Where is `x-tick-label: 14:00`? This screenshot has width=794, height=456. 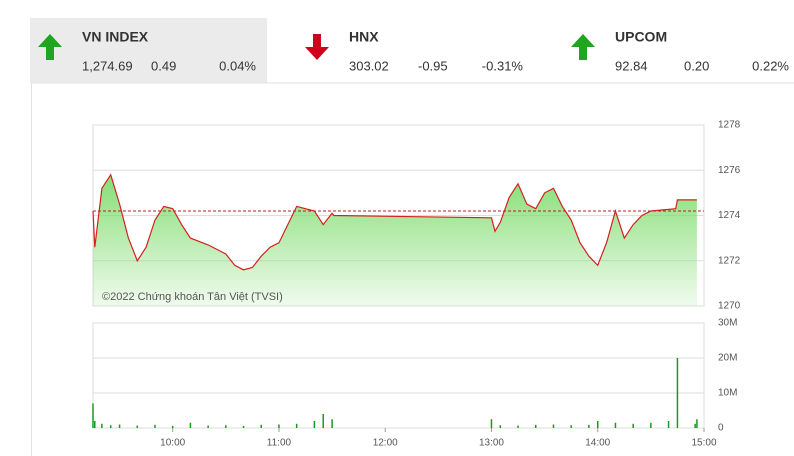
x-tick-label: 14:00 is located at coordinates (597, 443).